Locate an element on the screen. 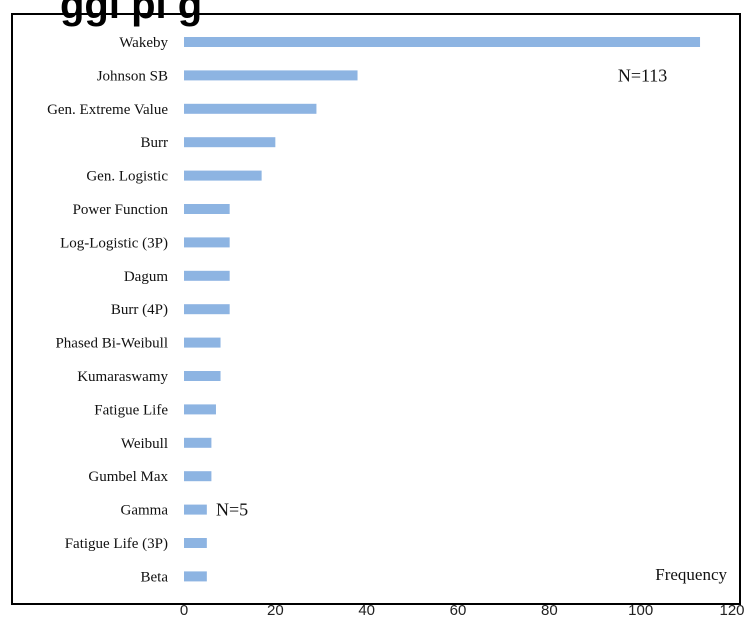  bar-gumbel-max is located at coordinates (198, 476).